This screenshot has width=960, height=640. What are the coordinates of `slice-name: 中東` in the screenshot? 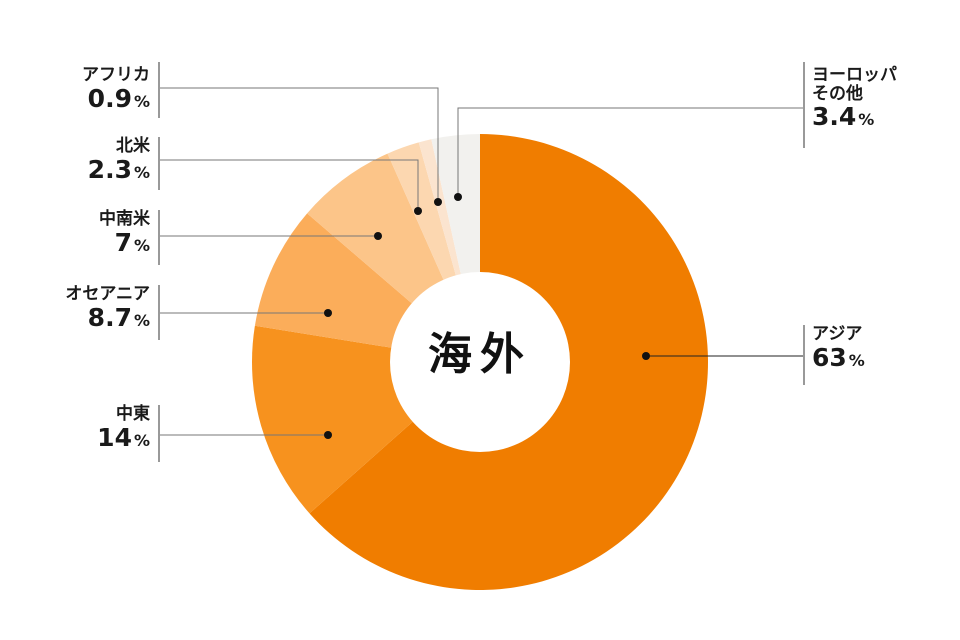 It's located at (133, 414).